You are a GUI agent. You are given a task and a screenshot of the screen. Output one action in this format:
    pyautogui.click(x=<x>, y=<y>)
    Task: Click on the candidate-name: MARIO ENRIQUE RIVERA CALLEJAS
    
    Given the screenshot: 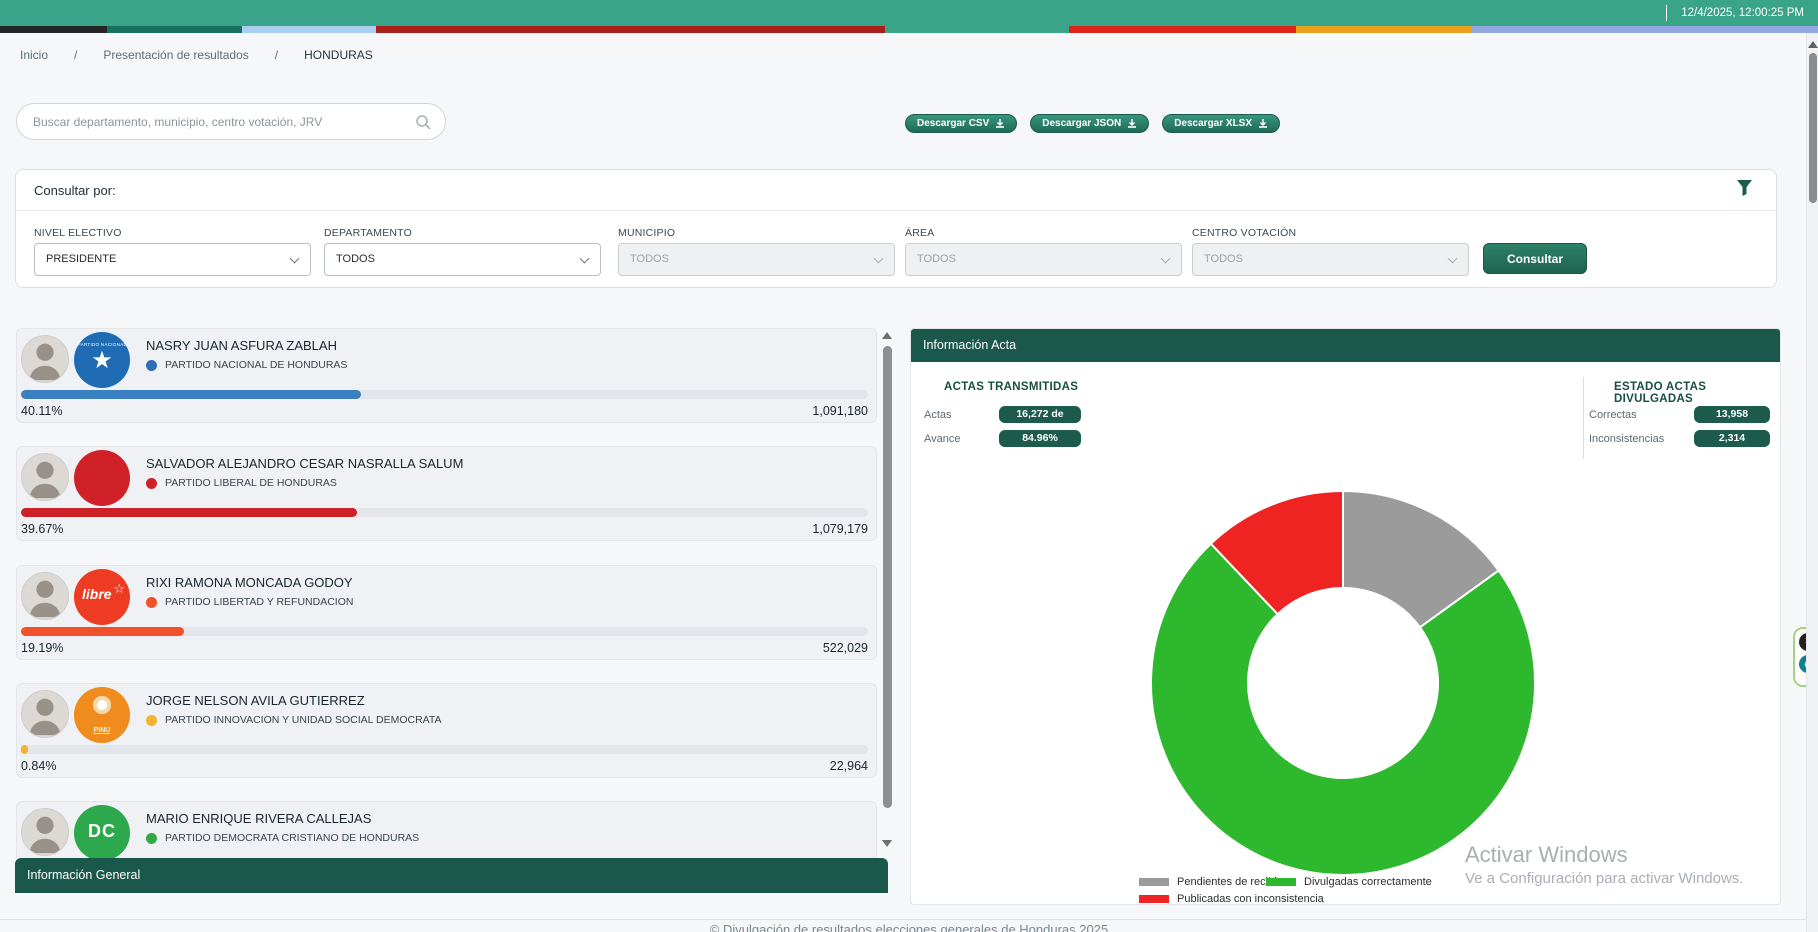 What is the action you would take?
    pyautogui.click(x=259, y=818)
    